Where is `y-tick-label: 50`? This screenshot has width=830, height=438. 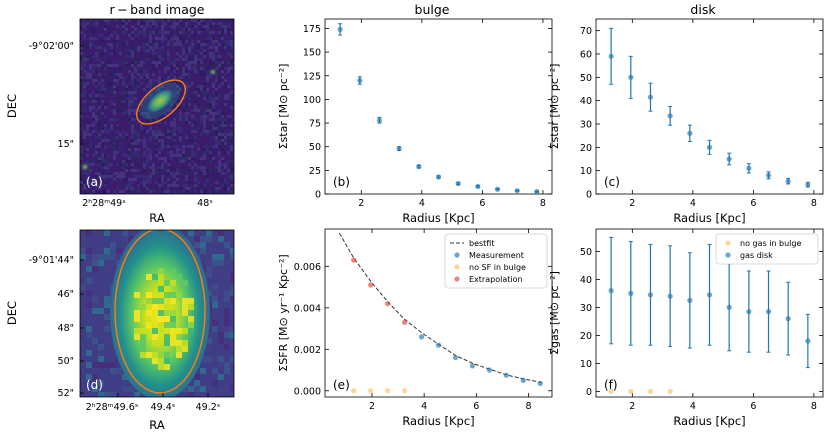 y-tick-label: 50 is located at coordinates (315, 147).